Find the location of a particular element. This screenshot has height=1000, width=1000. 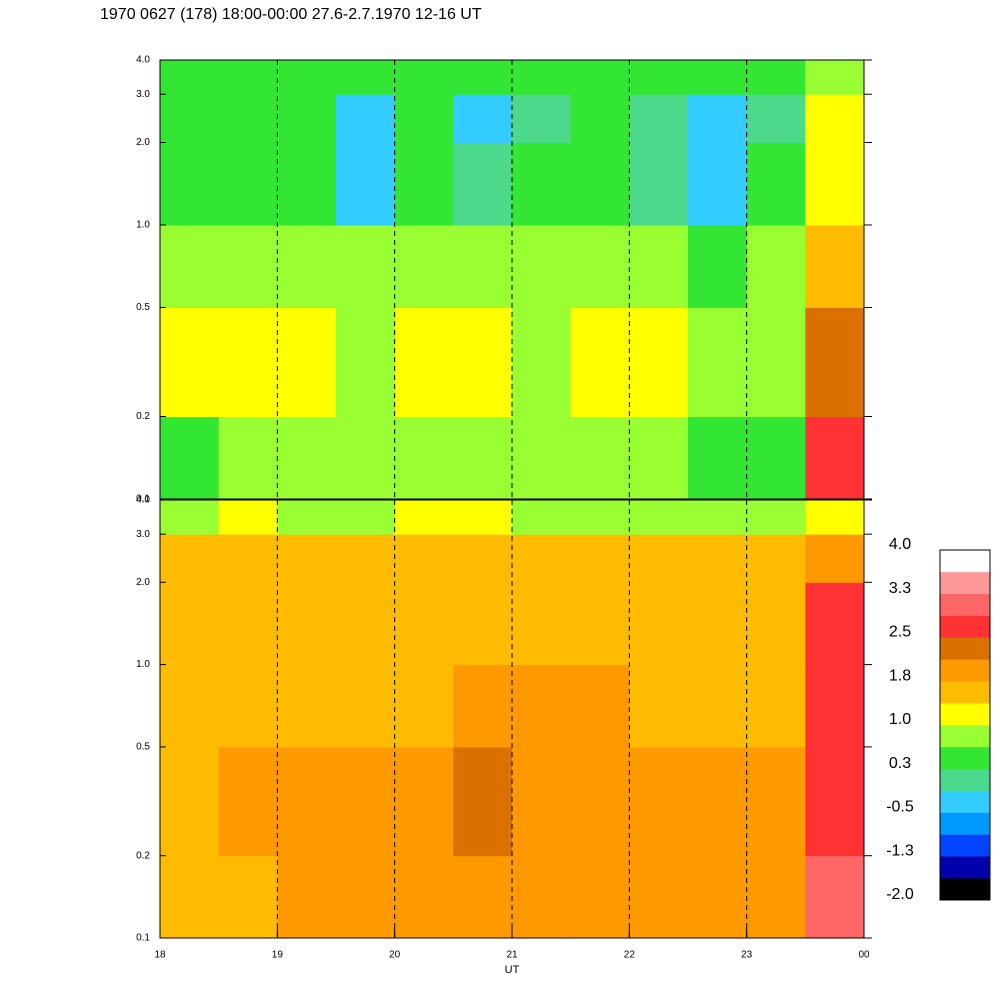

colorbar-label: 1.8 is located at coordinates (900, 675).